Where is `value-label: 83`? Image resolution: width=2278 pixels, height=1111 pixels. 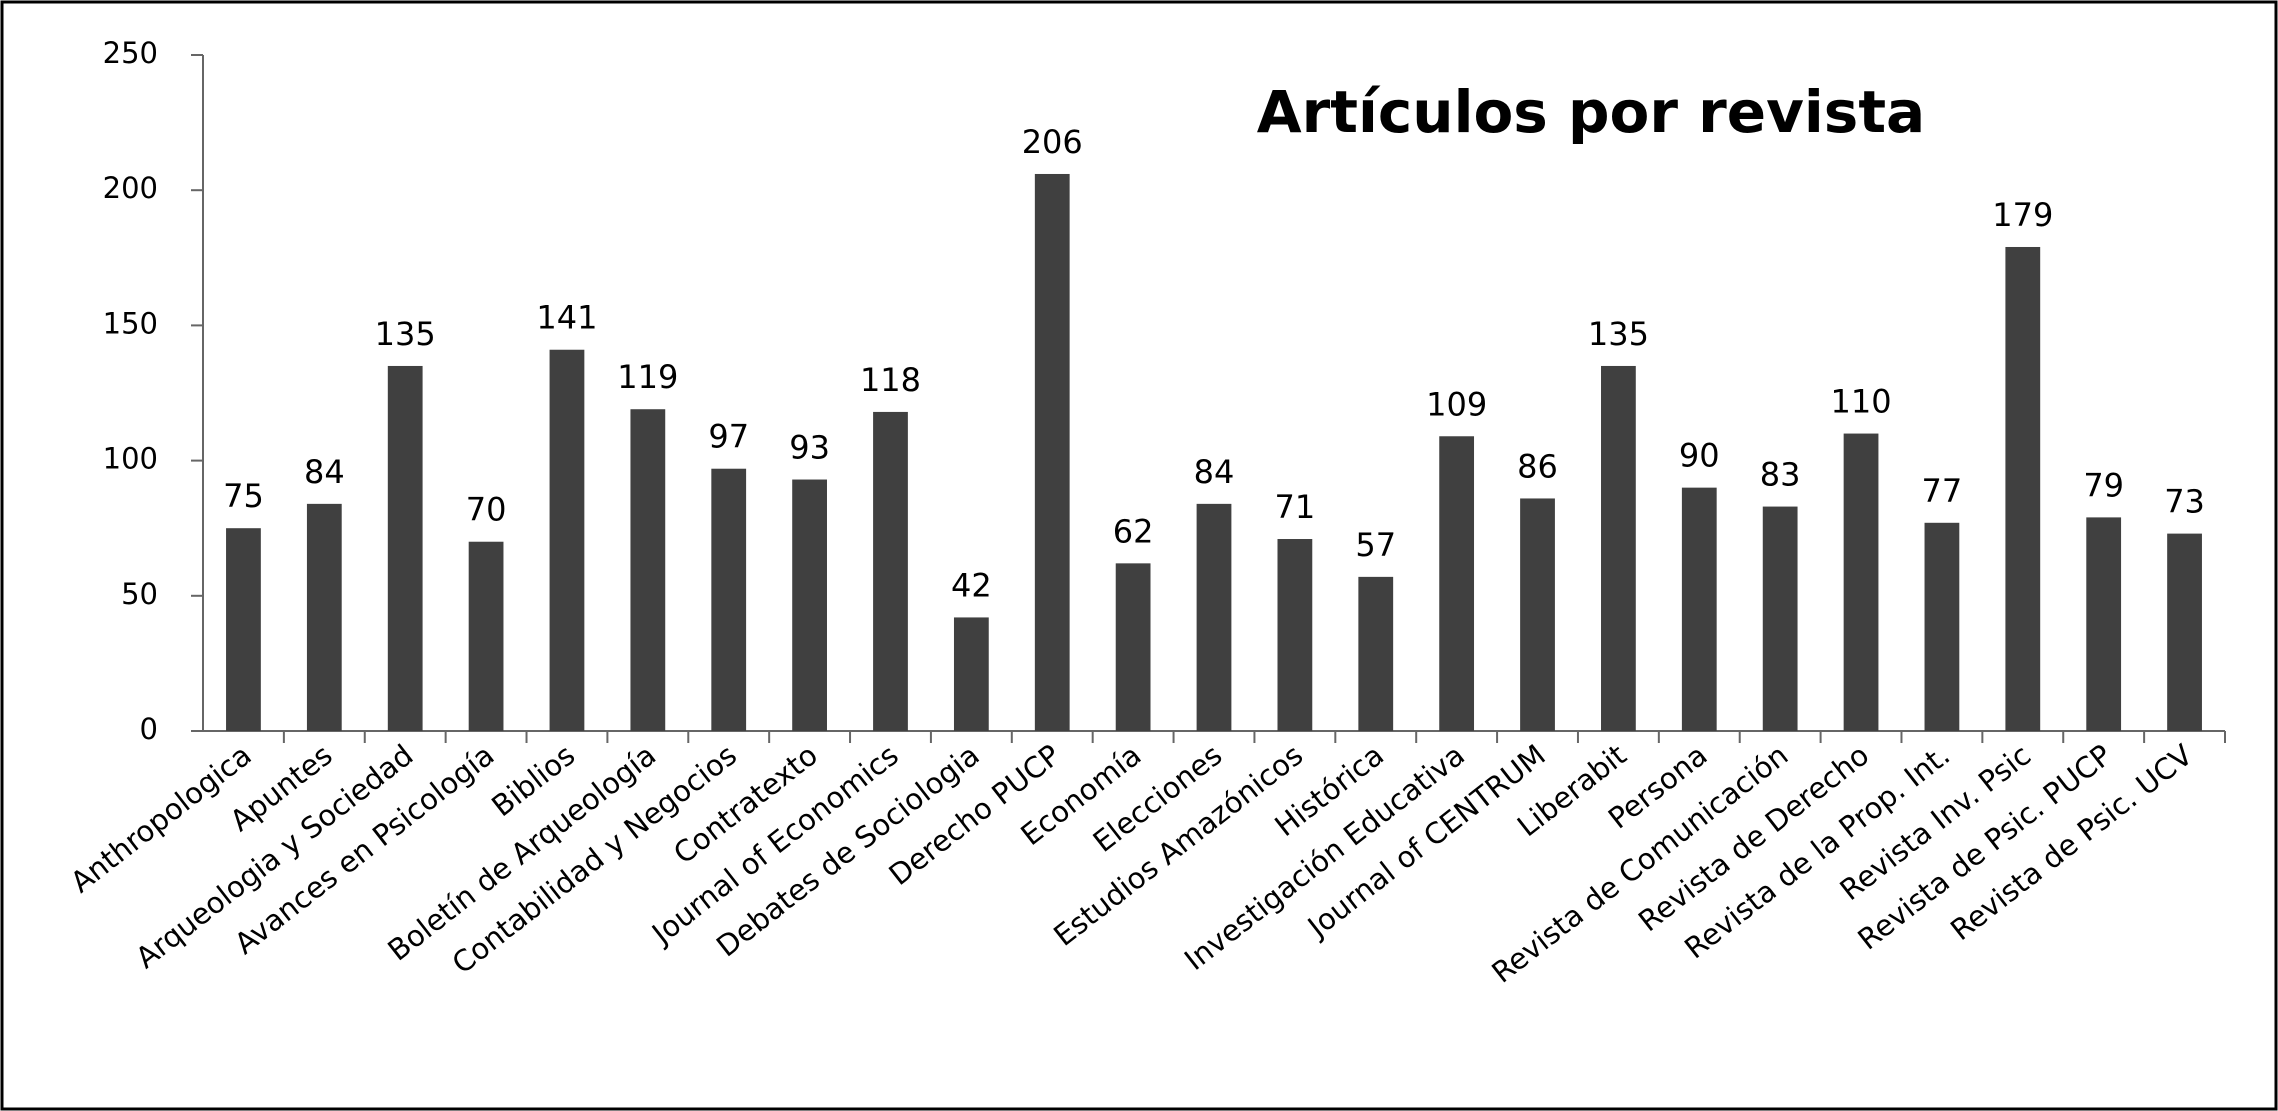 value-label: 83 is located at coordinates (1780, 475).